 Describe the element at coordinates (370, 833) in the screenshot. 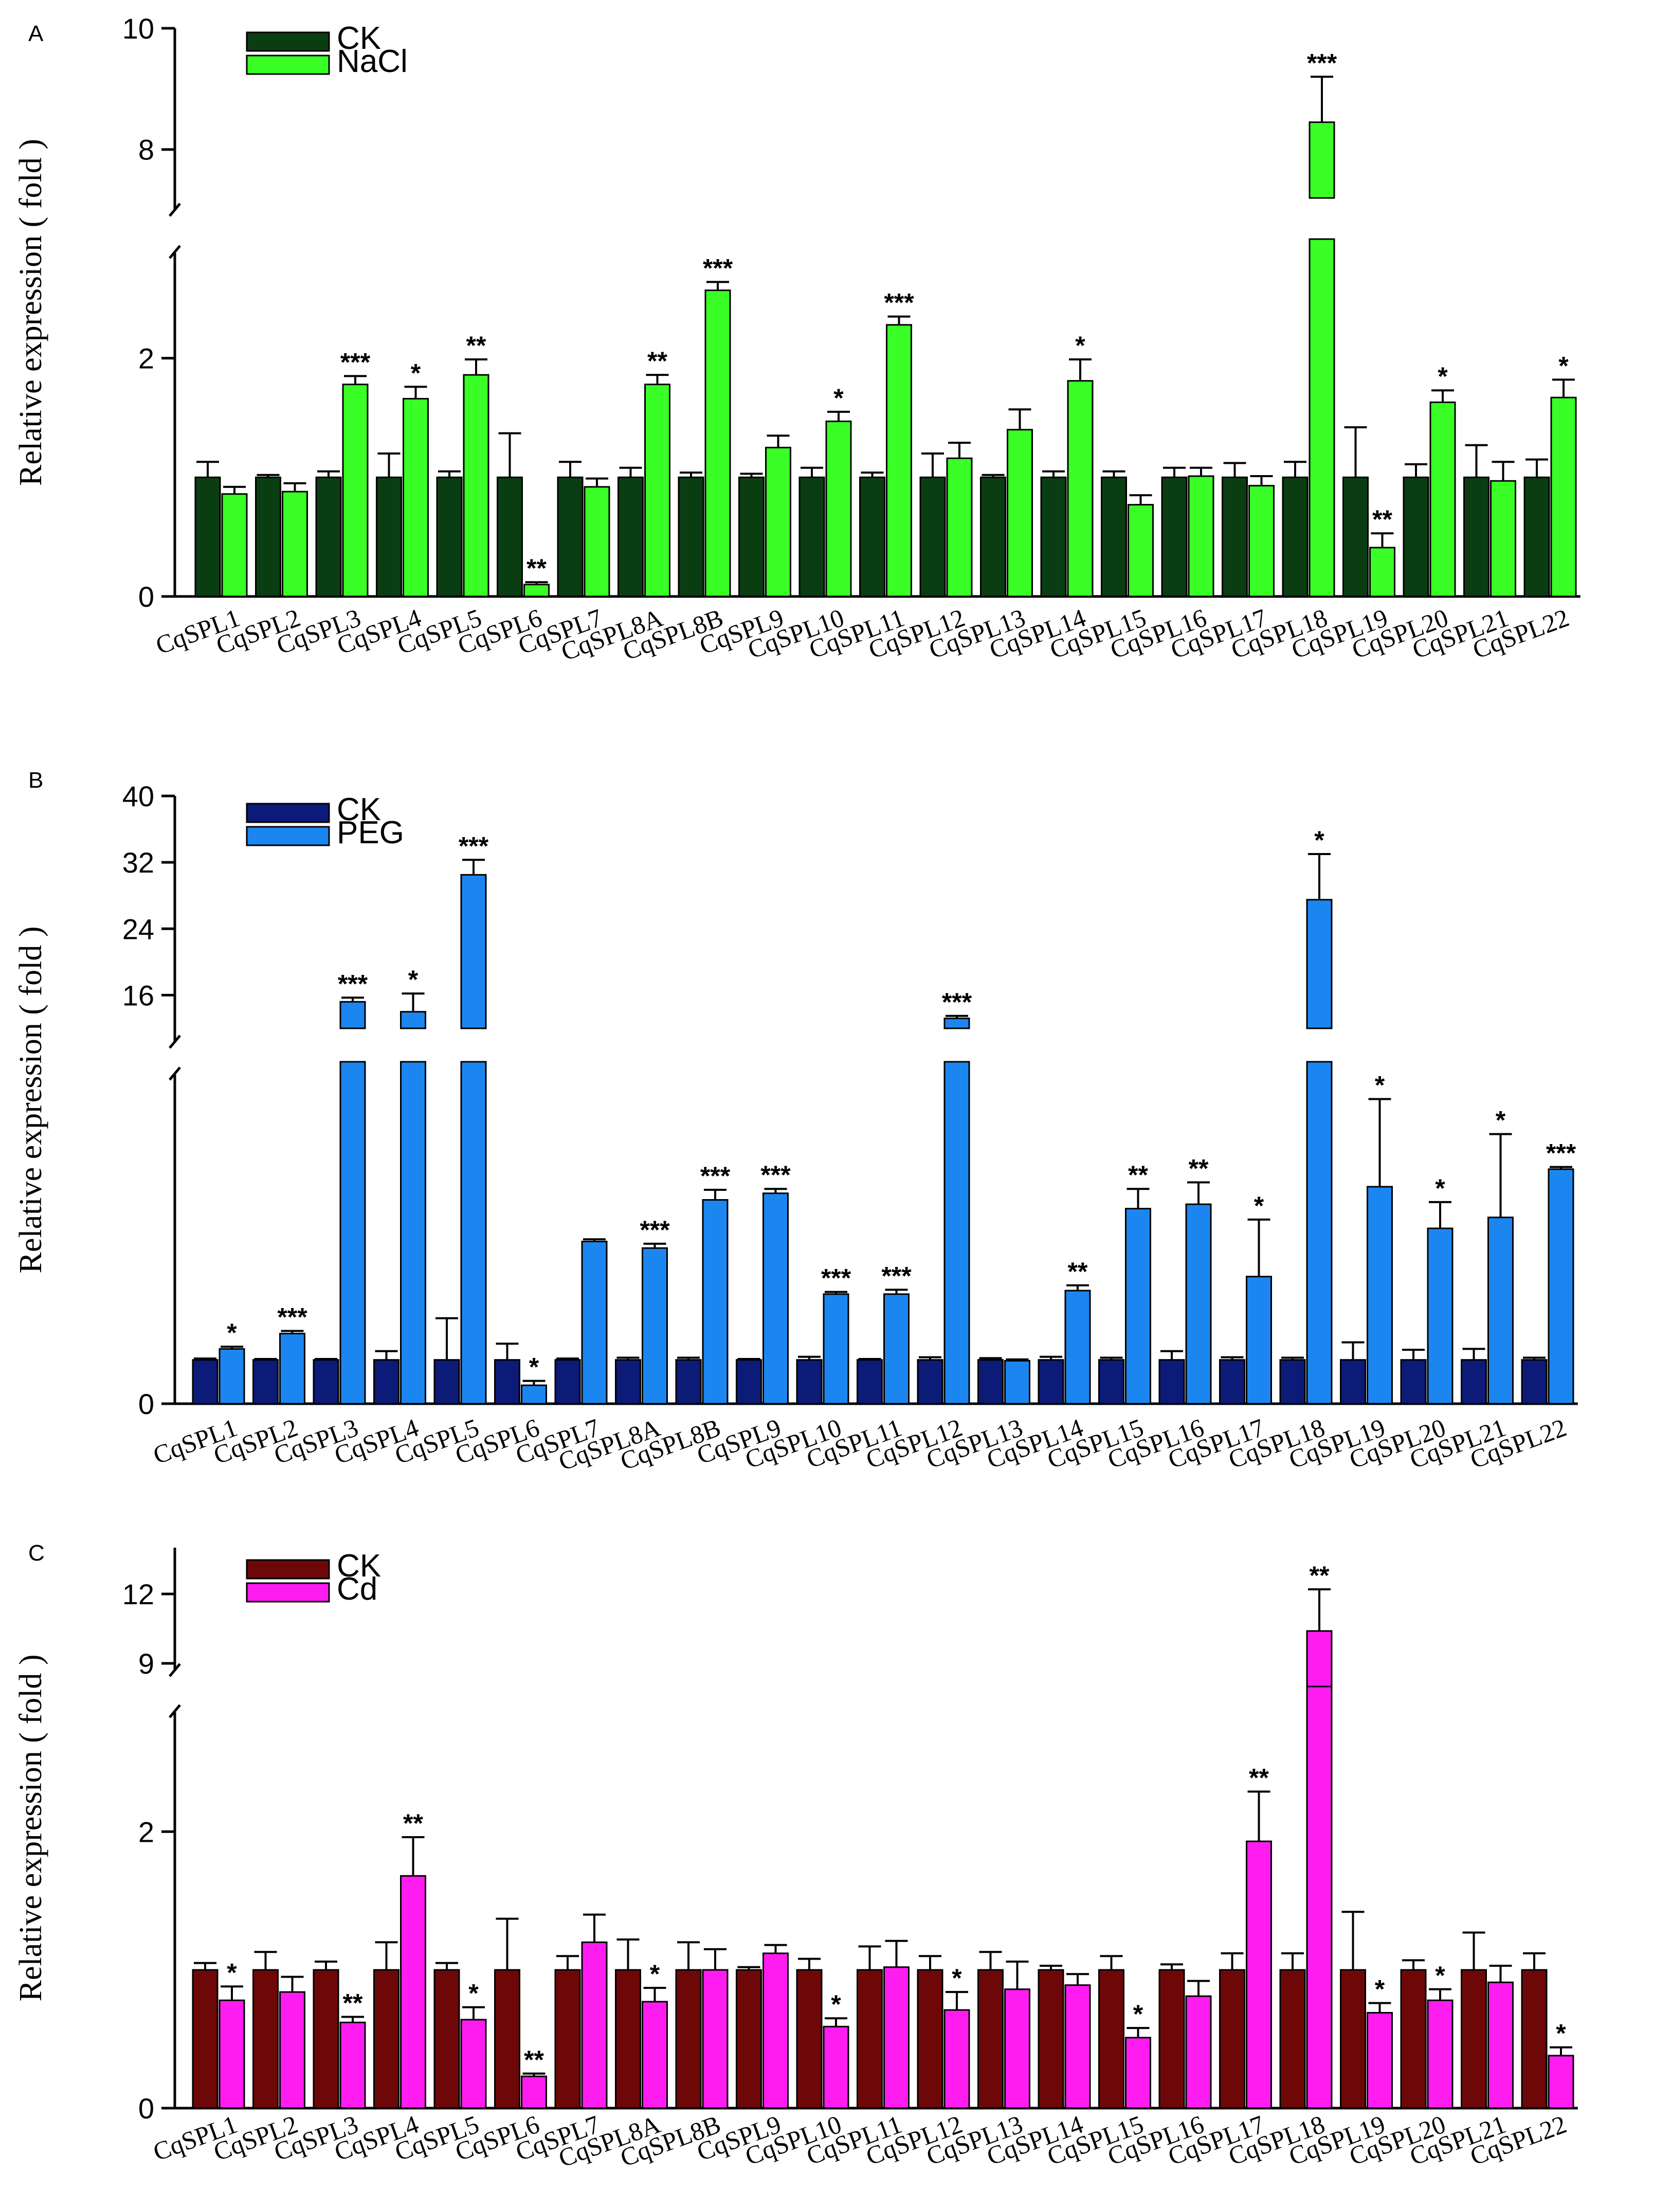

I see `legend-label: PEG` at that location.